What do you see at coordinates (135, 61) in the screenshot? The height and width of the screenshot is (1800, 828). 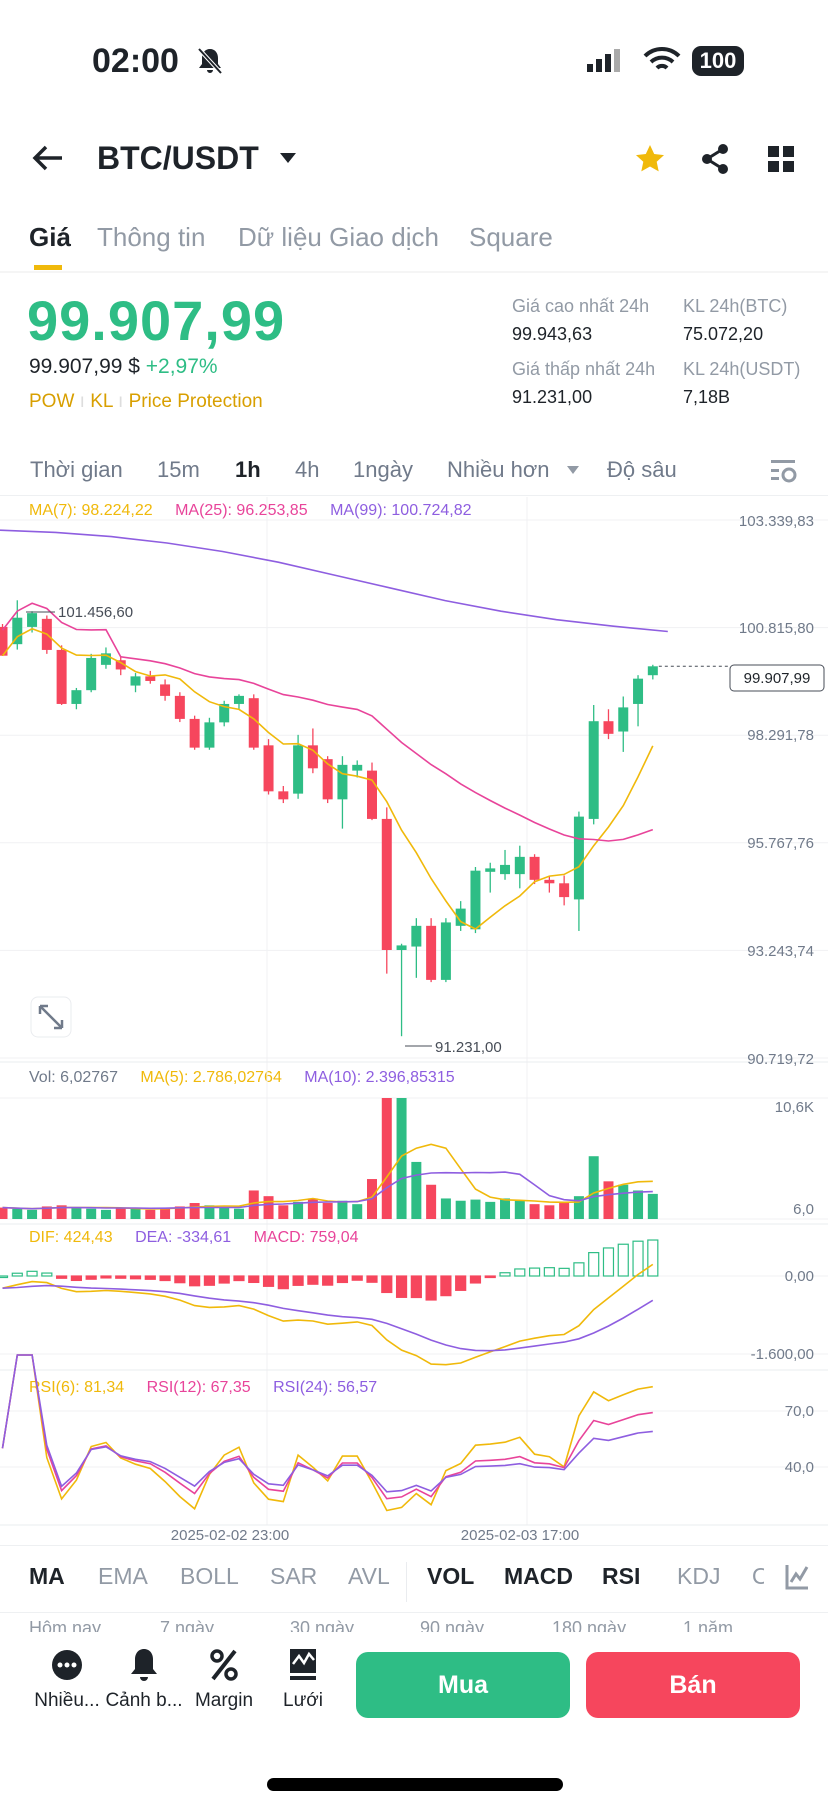 I see `status-time: 02:00` at bounding box center [135, 61].